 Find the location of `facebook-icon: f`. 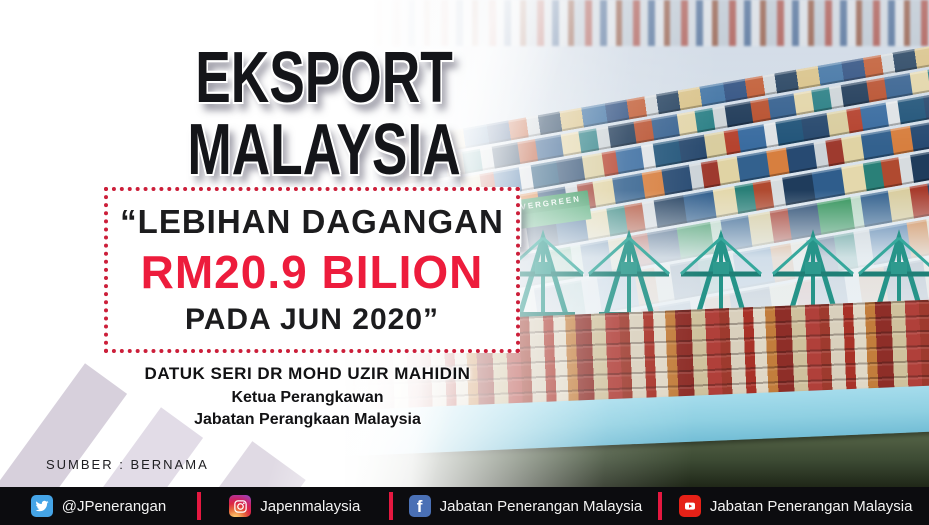

facebook-icon: f is located at coordinates (419, 506).